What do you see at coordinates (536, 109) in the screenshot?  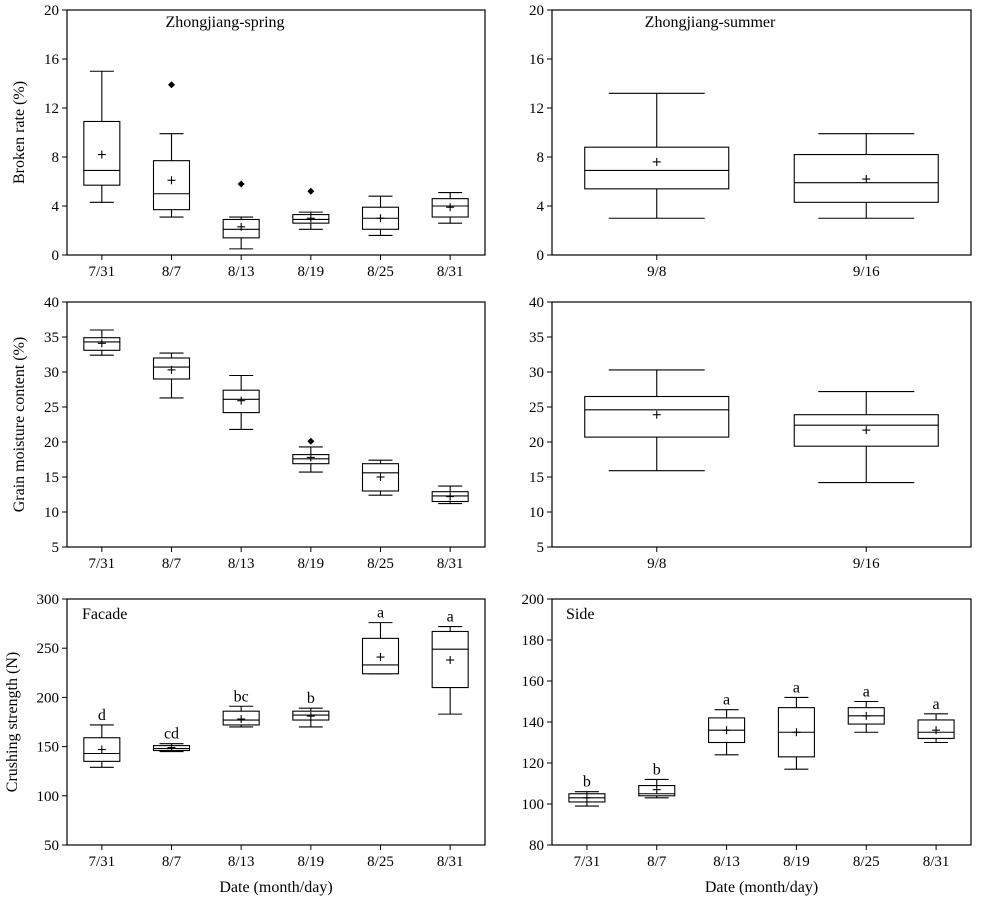 I see `y-tick-label: 12` at bounding box center [536, 109].